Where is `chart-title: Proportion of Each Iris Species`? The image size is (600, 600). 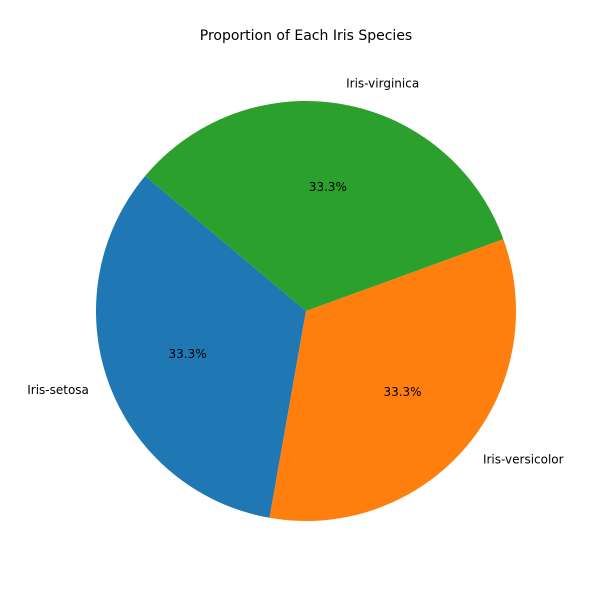 chart-title: Proportion of Each Iris Species is located at coordinates (306, 36).